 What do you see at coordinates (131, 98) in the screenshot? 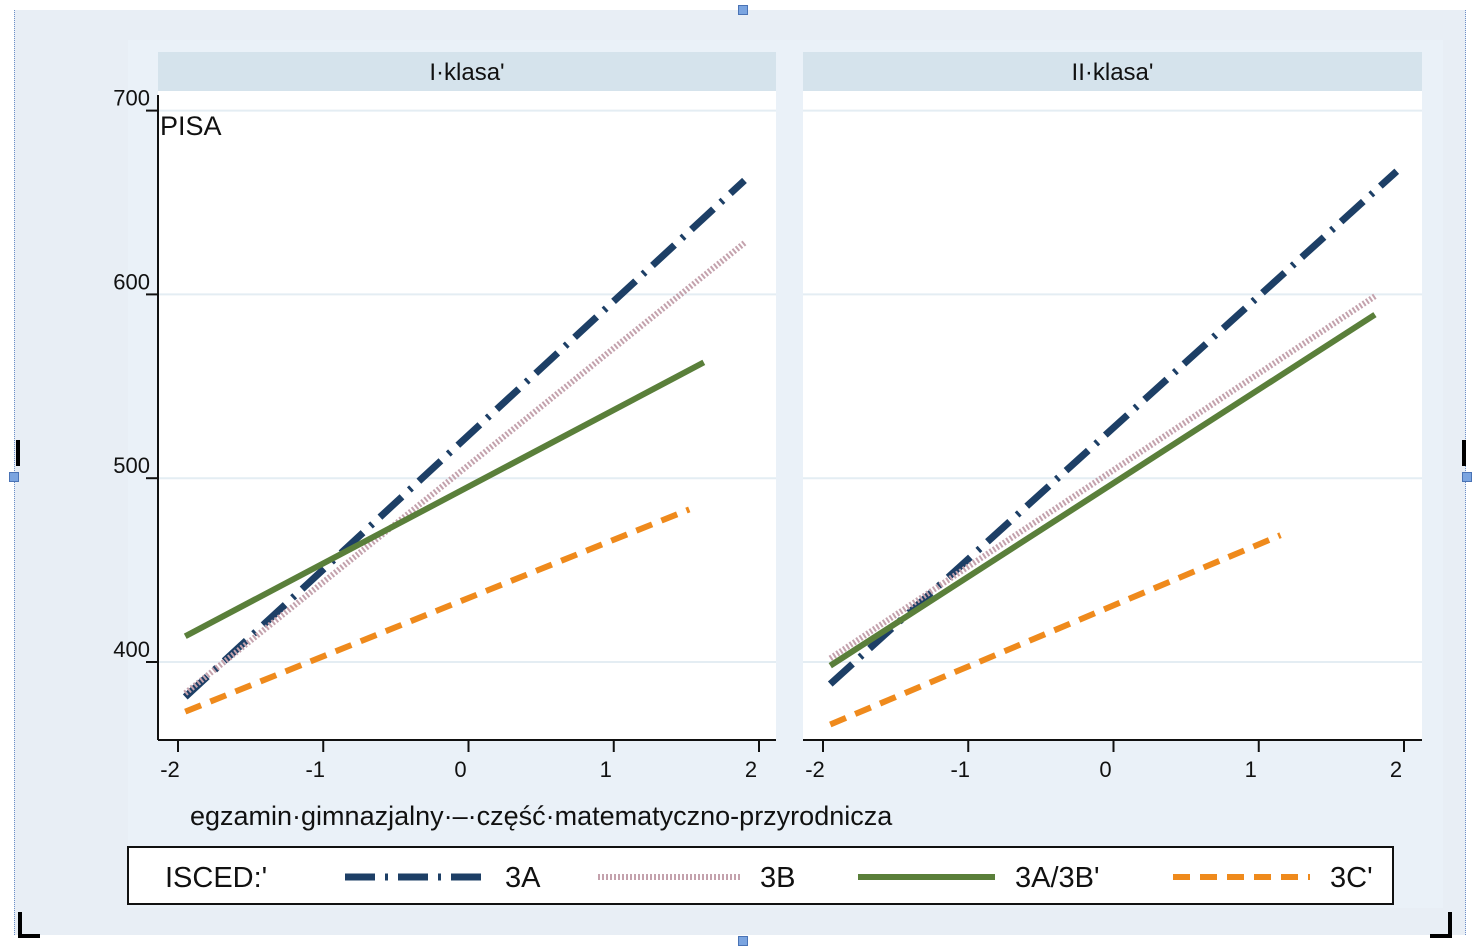
I see `y-tick-label: 700` at bounding box center [131, 98].